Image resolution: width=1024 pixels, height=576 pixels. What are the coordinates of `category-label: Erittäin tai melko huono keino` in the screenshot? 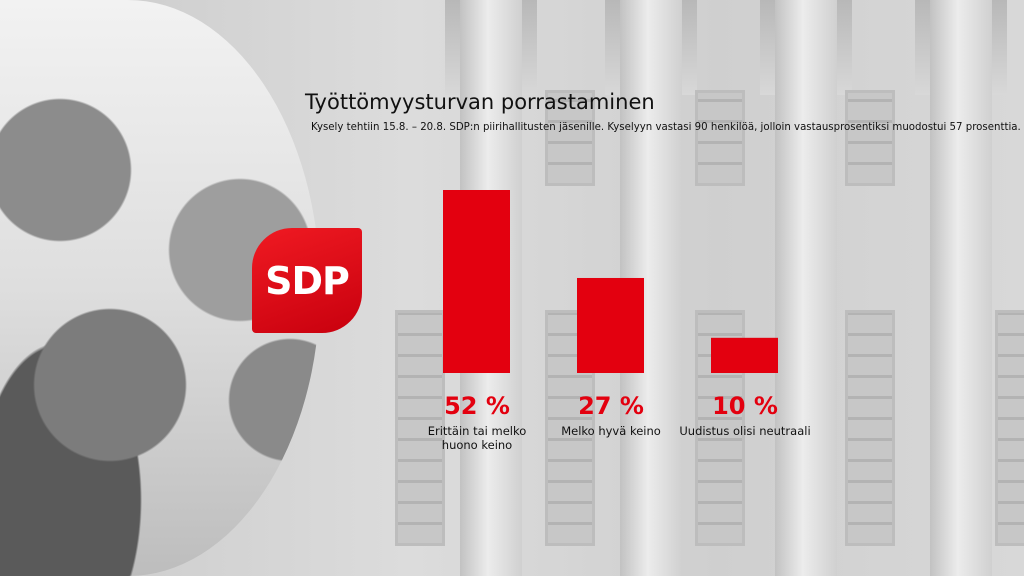 It's located at (477, 438).